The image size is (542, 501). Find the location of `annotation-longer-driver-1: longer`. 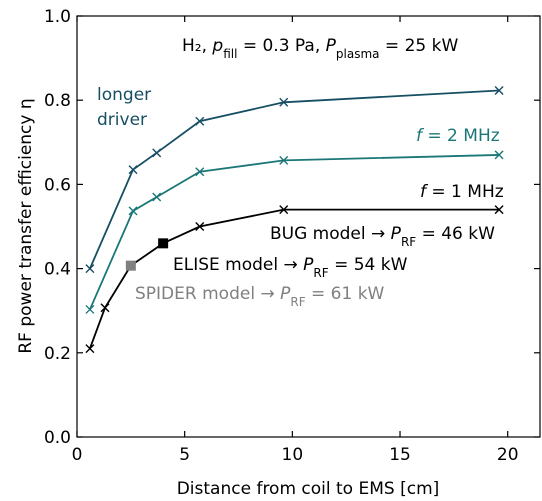

annotation-longer-driver-1: longer is located at coordinates (124, 95).